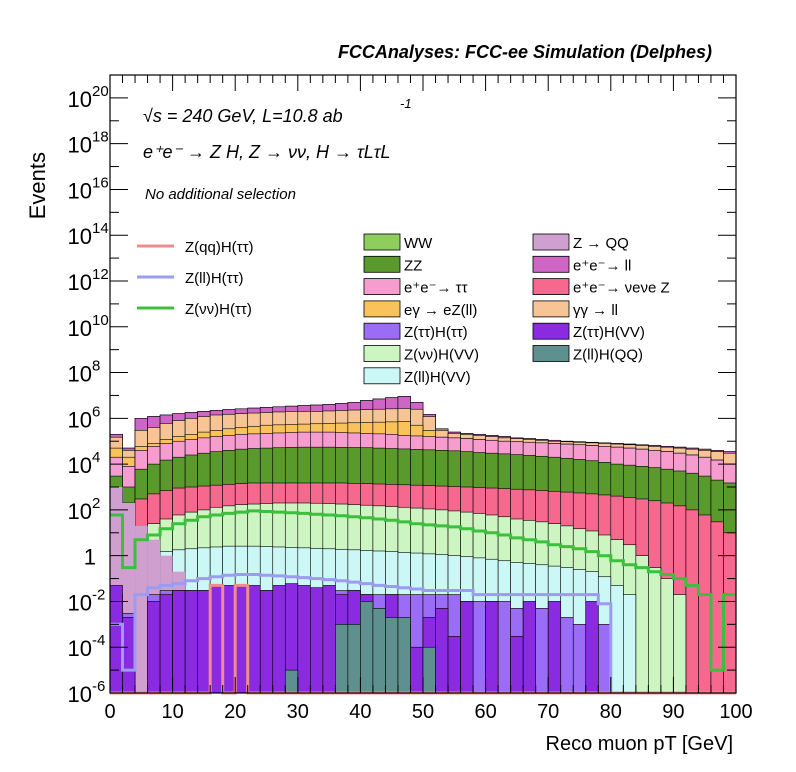 Image resolution: width=796 pixels, height=772 pixels. What do you see at coordinates (420, 309) in the screenshot?
I see `legend-box-entry: eγ → eZ(ll)` at bounding box center [420, 309].